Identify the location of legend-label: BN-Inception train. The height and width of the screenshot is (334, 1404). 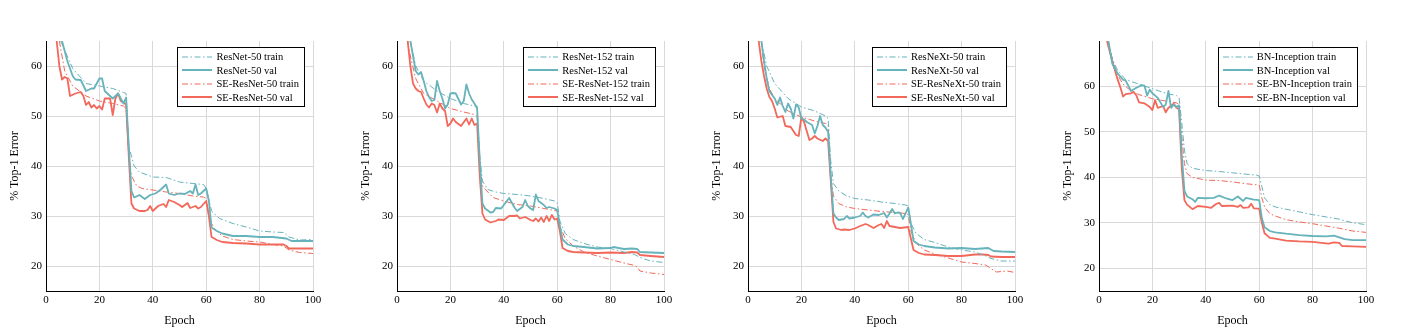
(1296, 57).